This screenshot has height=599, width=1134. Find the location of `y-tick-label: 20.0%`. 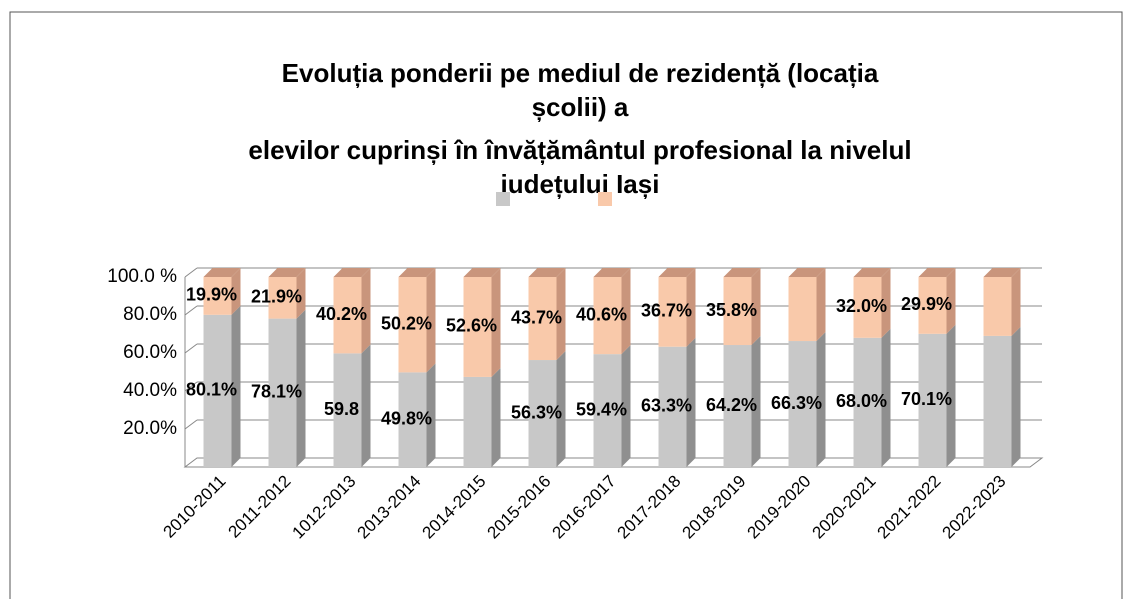

y-tick-label: 20.0% is located at coordinates (150, 428).